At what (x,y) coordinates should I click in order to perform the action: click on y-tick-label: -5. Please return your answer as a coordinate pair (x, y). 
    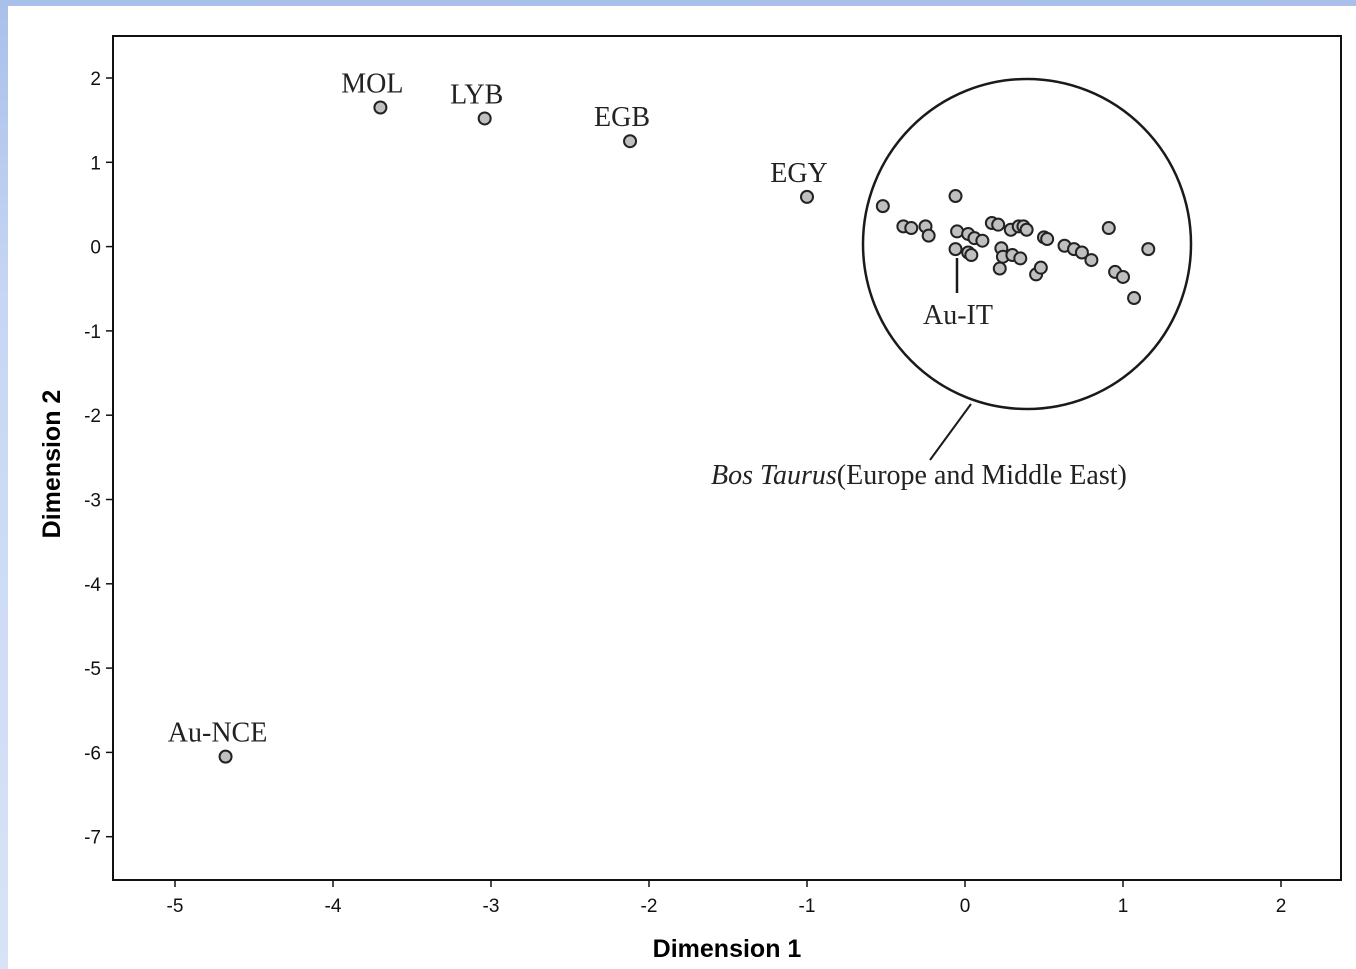
    Looking at the image, I should click on (92, 669).